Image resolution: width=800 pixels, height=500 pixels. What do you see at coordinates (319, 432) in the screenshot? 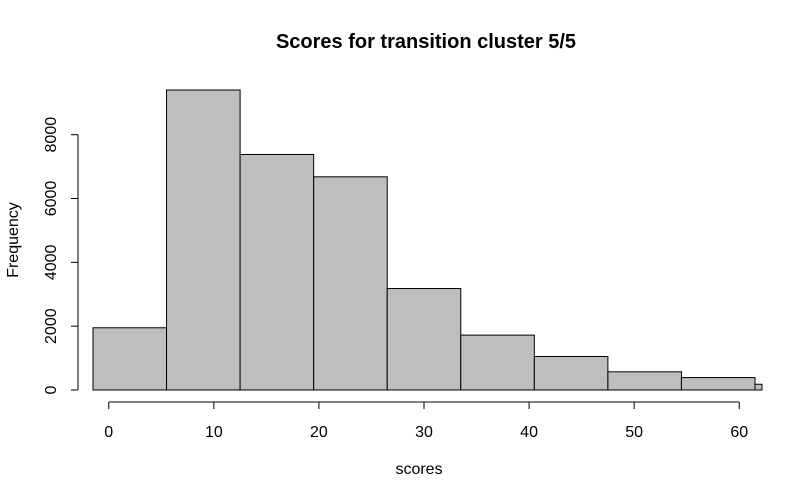
I see `x-tick-label: 20` at bounding box center [319, 432].